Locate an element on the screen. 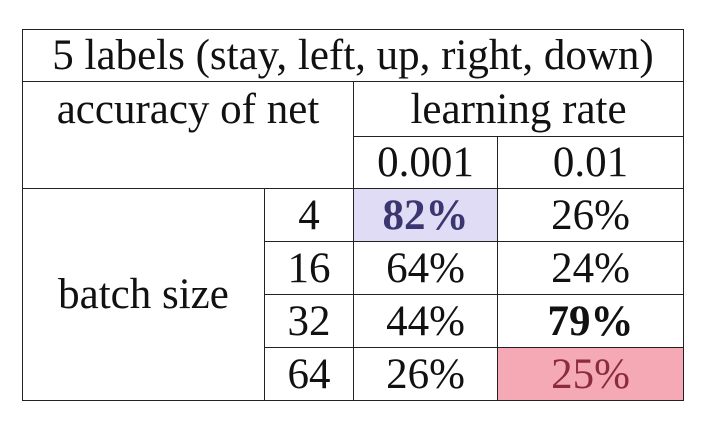 The width and height of the screenshot is (715, 422). table-row: 16 64% 24% is located at coordinates (354, 268).